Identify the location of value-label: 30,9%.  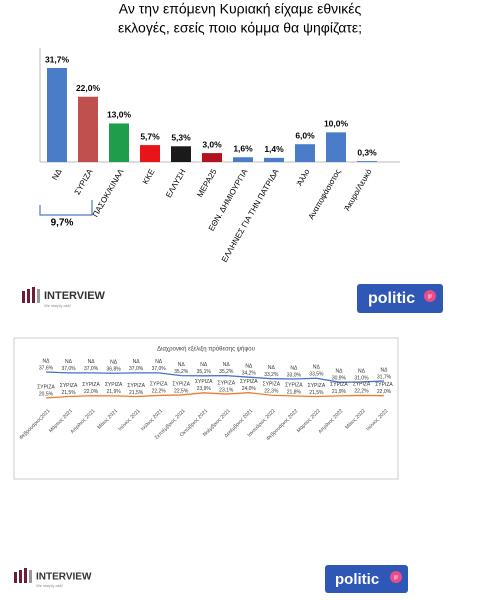
(339, 379).